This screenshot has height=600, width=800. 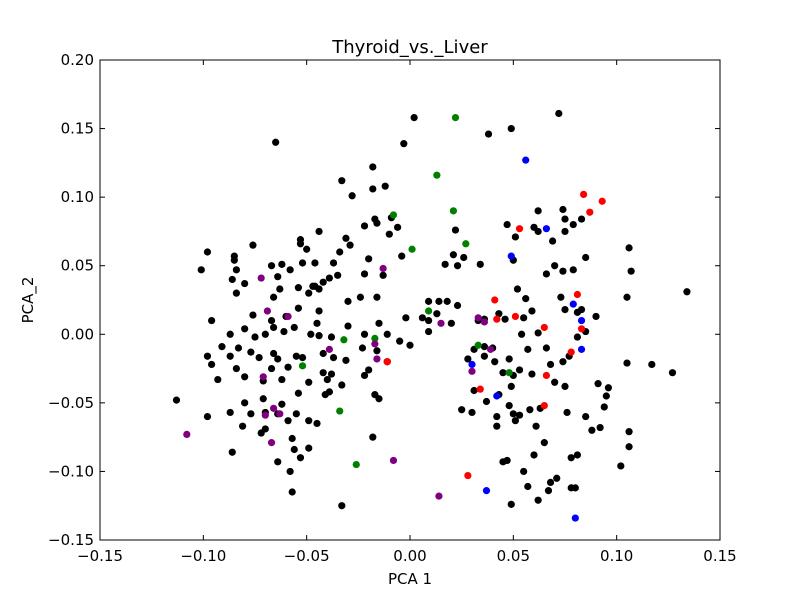 What do you see at coordinates (77, 60) in the screenshot?
I see `y-tick-label: 0.20` at bounding box center [77, 60].